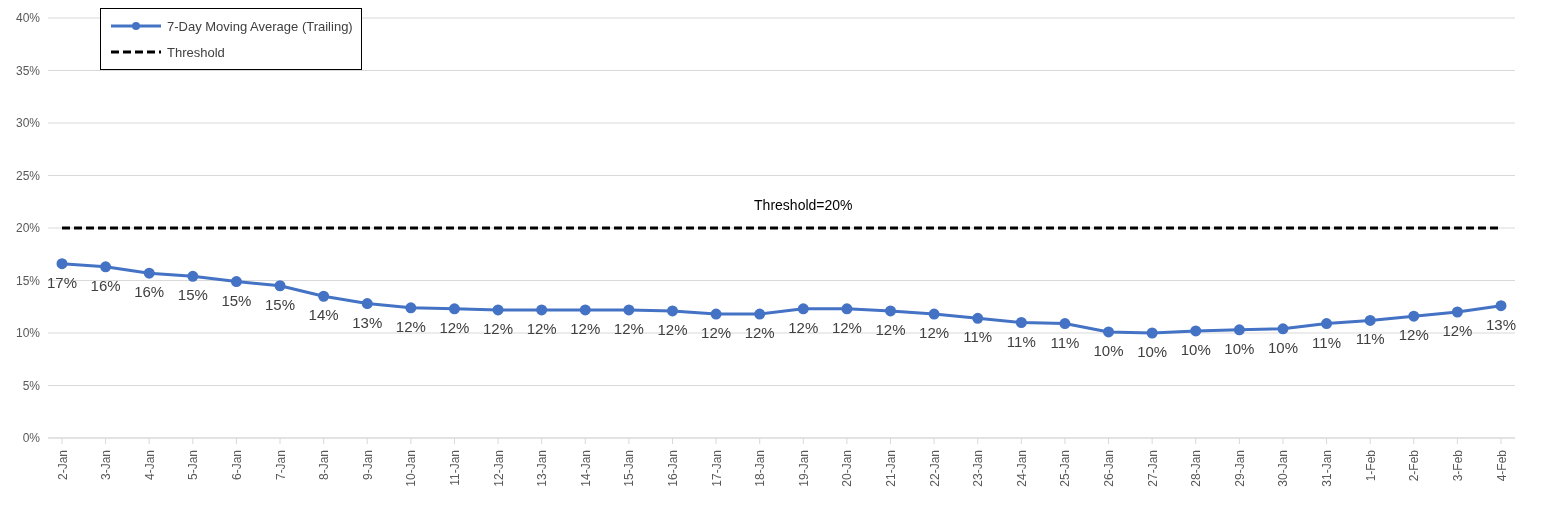  What do you see at coordinates (891, 468) in the screenshot?
I see `x-tick-label: 21-Jan` at bounding box center [891, 468].